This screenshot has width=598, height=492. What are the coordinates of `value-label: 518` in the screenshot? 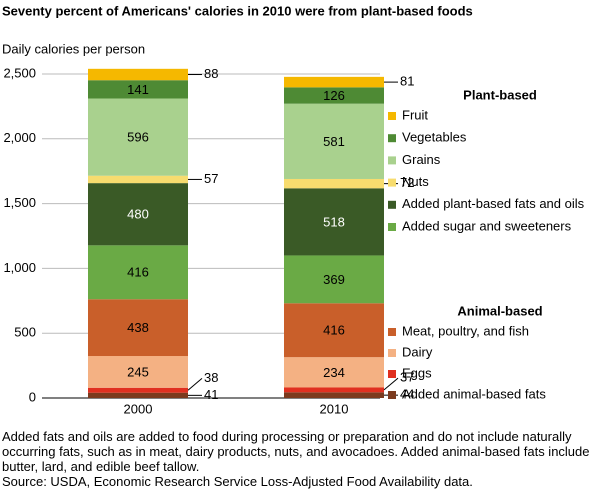 It's located at (334, 221).